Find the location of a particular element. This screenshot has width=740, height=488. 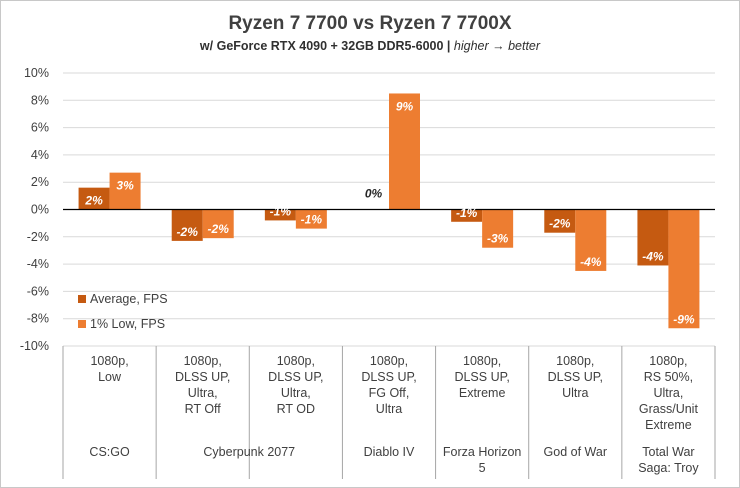

y-tick-label: -4% is located at coordinates (38, 264).